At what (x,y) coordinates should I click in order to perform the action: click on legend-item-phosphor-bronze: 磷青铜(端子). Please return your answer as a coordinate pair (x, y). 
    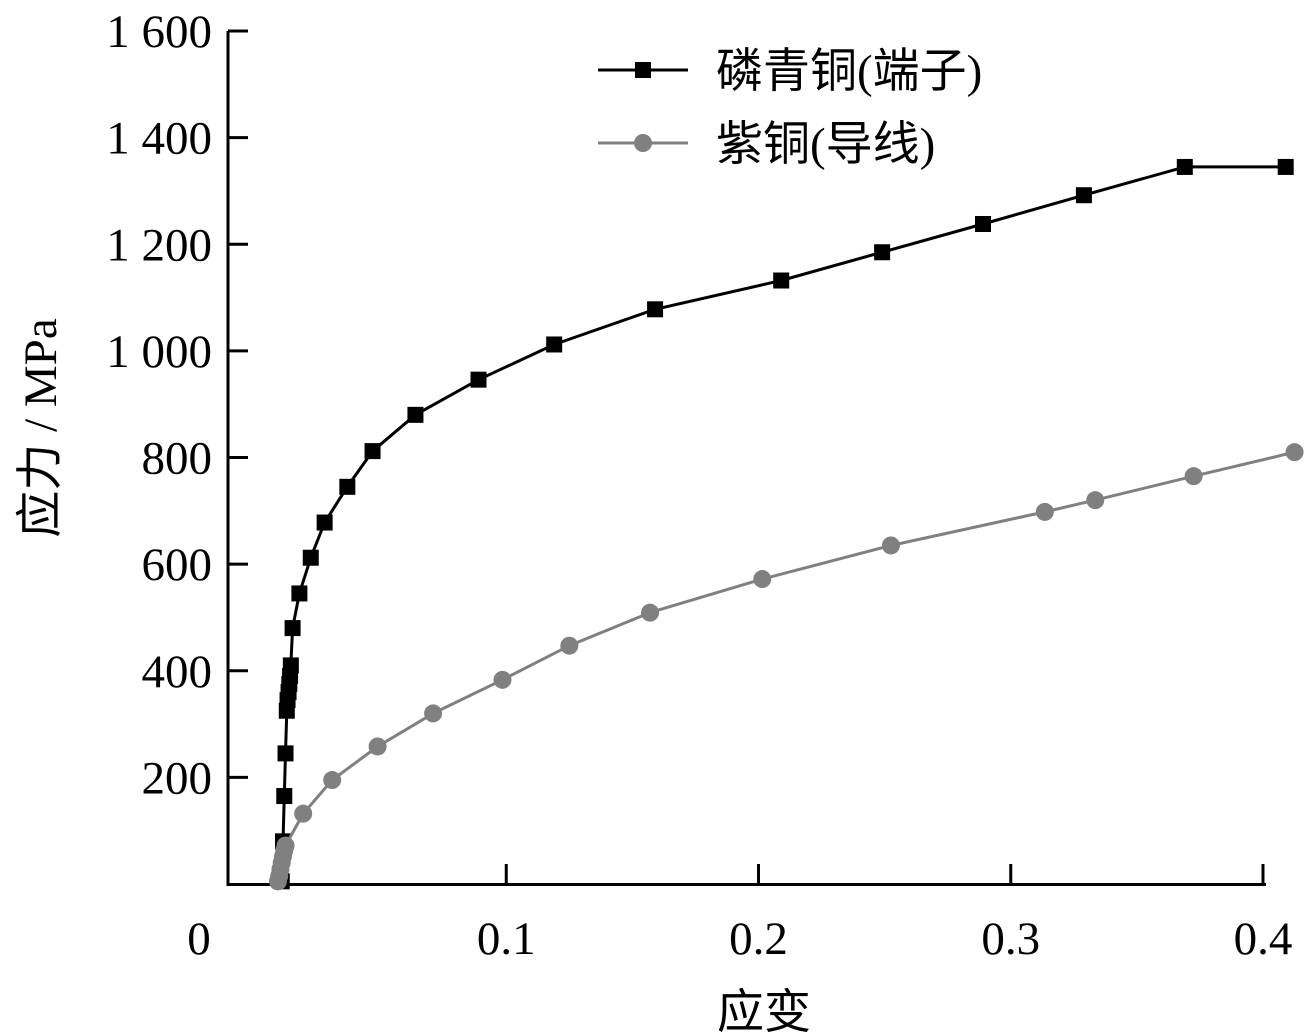
    Looking at the image, I should click on (790, 72).